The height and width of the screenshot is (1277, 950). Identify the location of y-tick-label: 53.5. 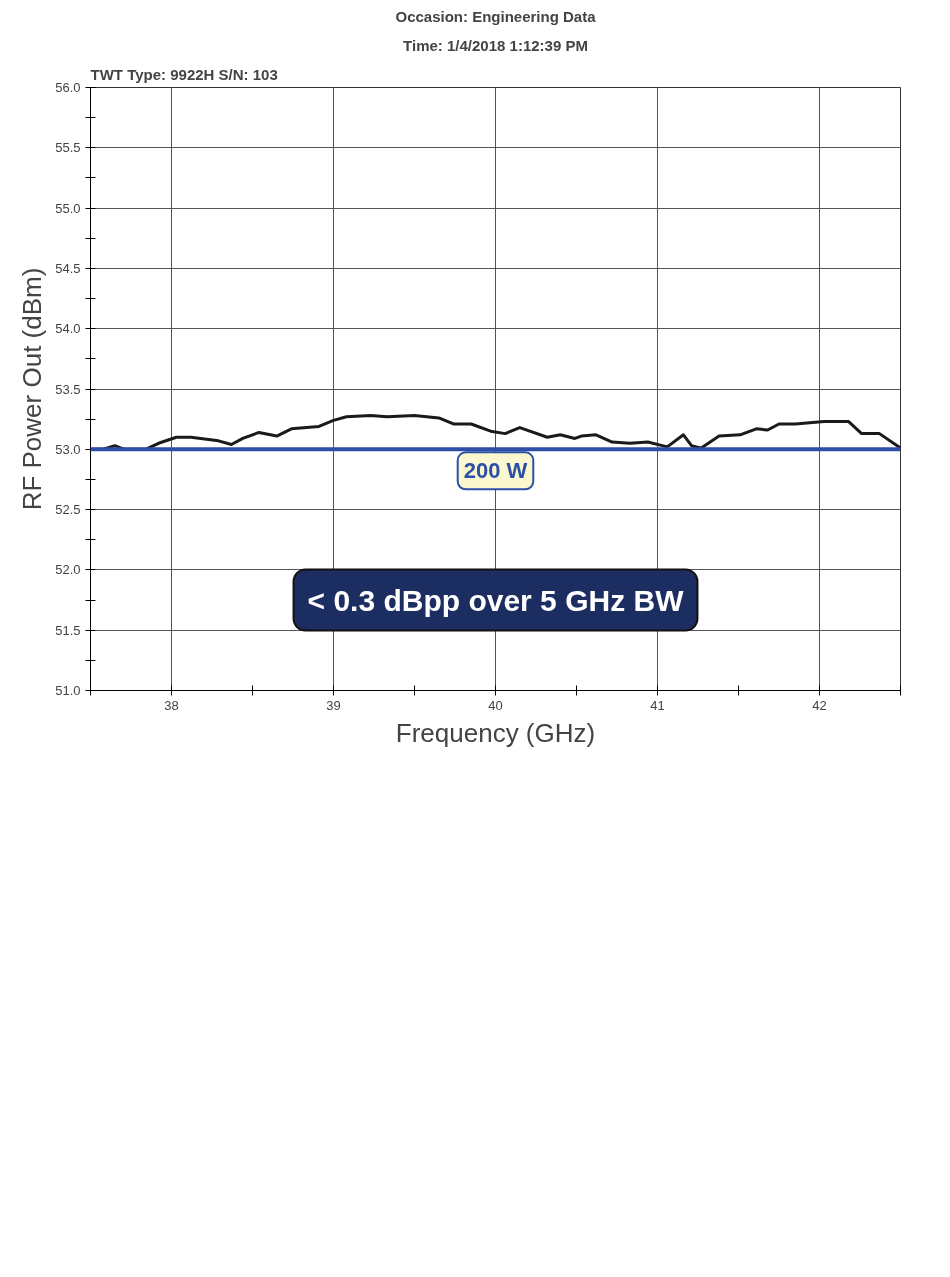
(68, 389).